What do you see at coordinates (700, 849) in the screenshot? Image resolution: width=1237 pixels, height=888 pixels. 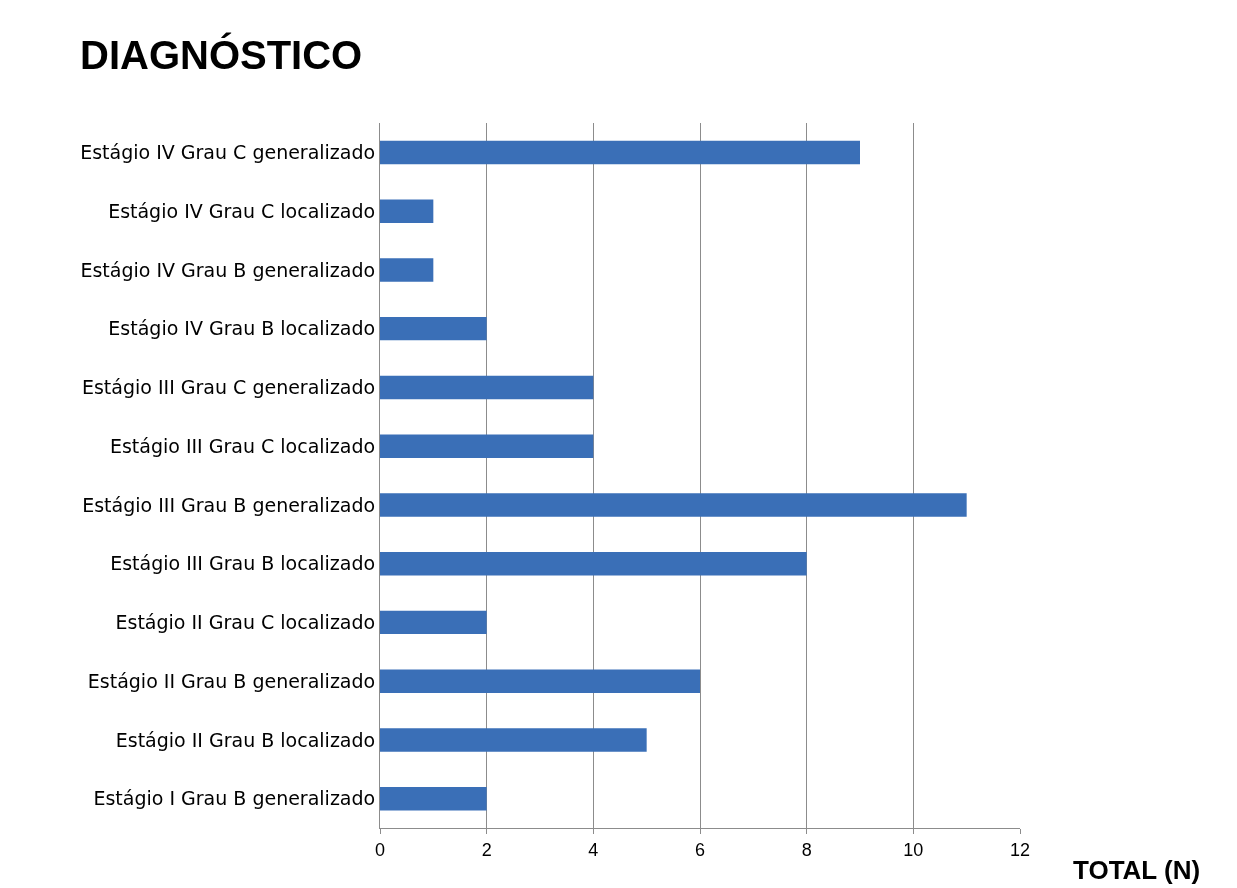 I see `x-tick-label: 6` at bounding box center [700, 849].